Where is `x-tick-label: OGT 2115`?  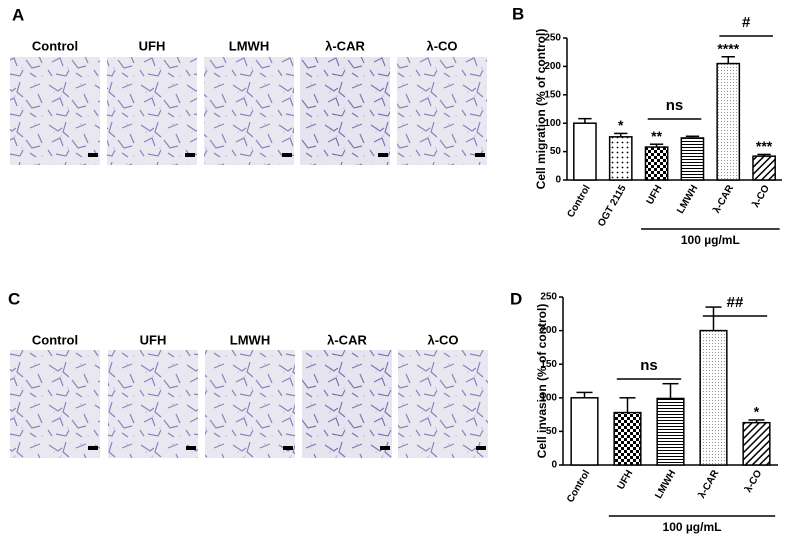
x-tick-label: OGT 2115 is located at coordinates (612, 206).